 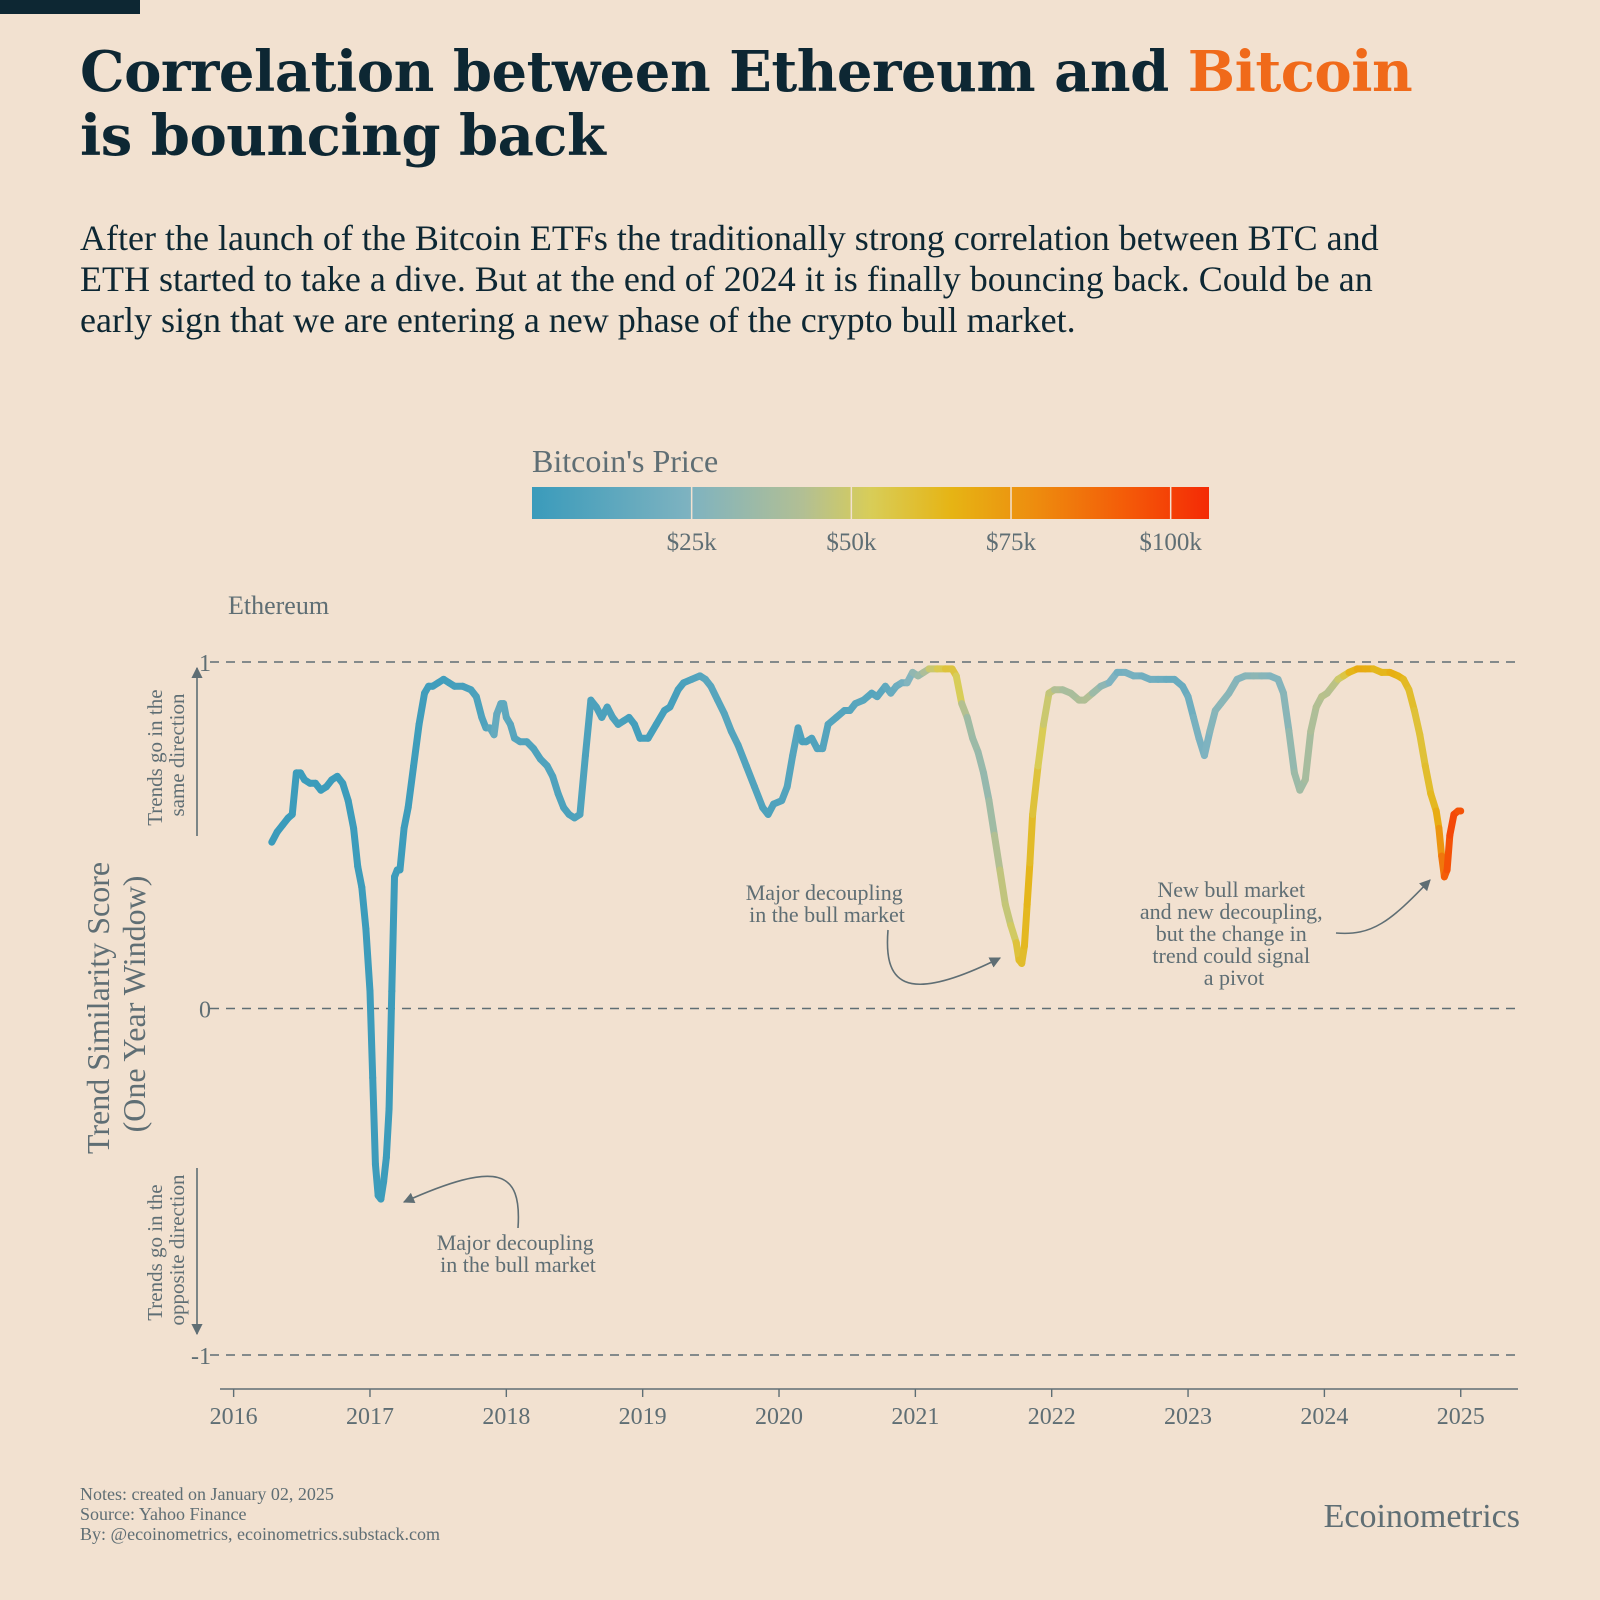 What do you see at coordinates (234, 1417) in the screenshot?
I see `x-tick-label: 2016` at bounding box center [234, 1417].